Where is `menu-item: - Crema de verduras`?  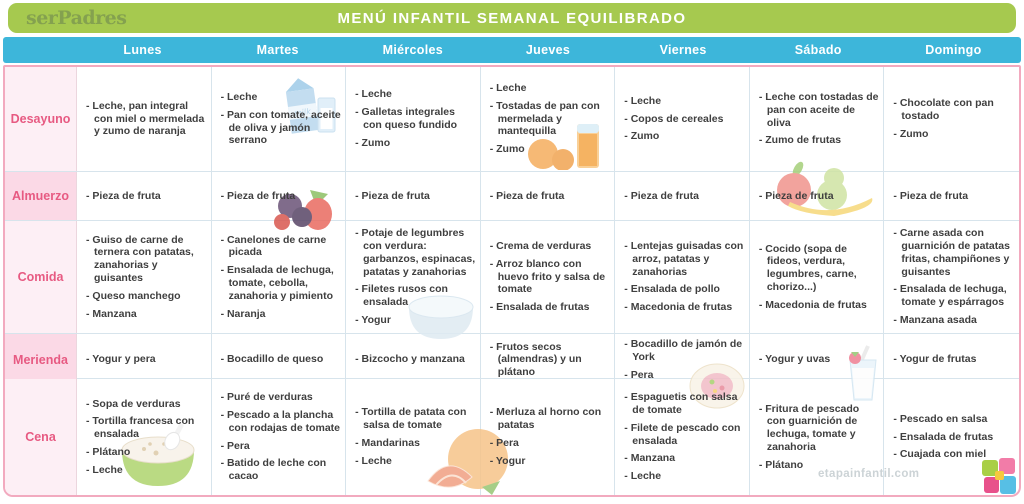 menu-item: - Crema de verduras is located at coordinates (540, 246).